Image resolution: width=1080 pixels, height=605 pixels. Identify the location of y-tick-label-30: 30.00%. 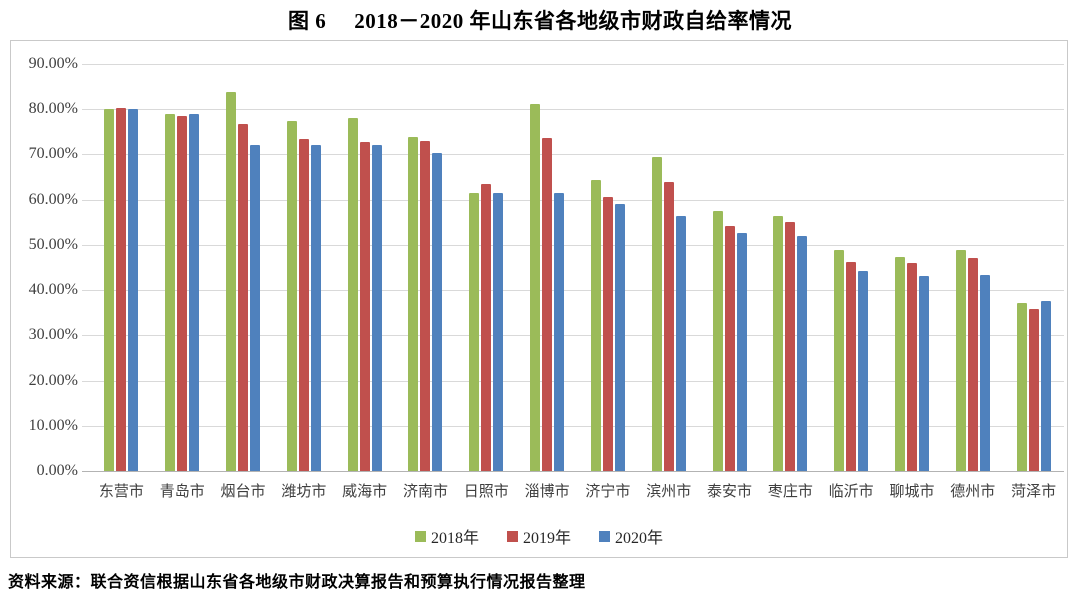
(53, 334).